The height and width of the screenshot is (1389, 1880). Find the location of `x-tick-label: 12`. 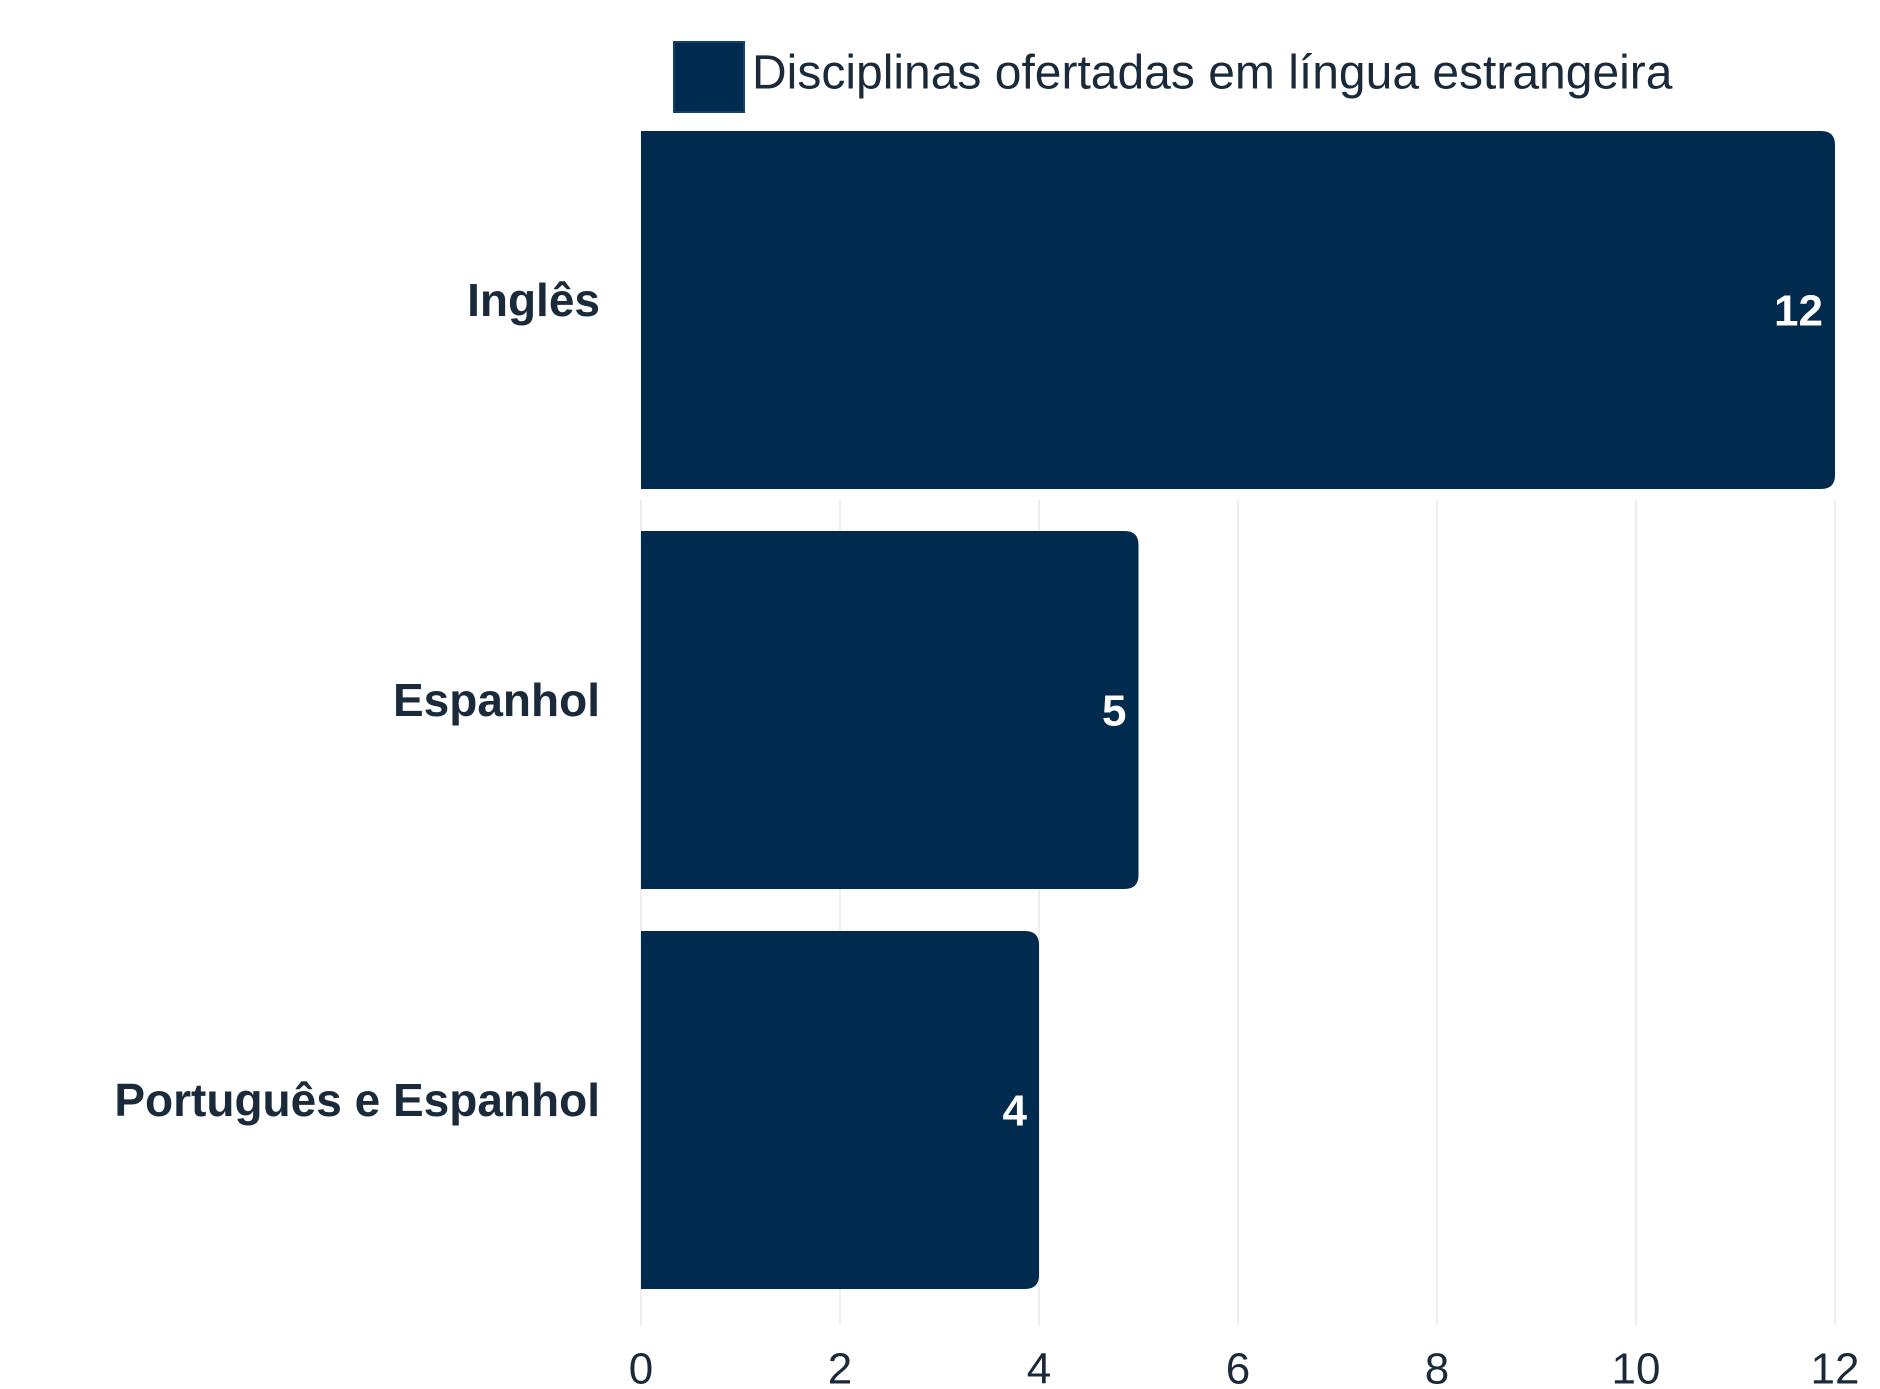

x-tick-label: 12 is located at coordinates (1835, 1367).